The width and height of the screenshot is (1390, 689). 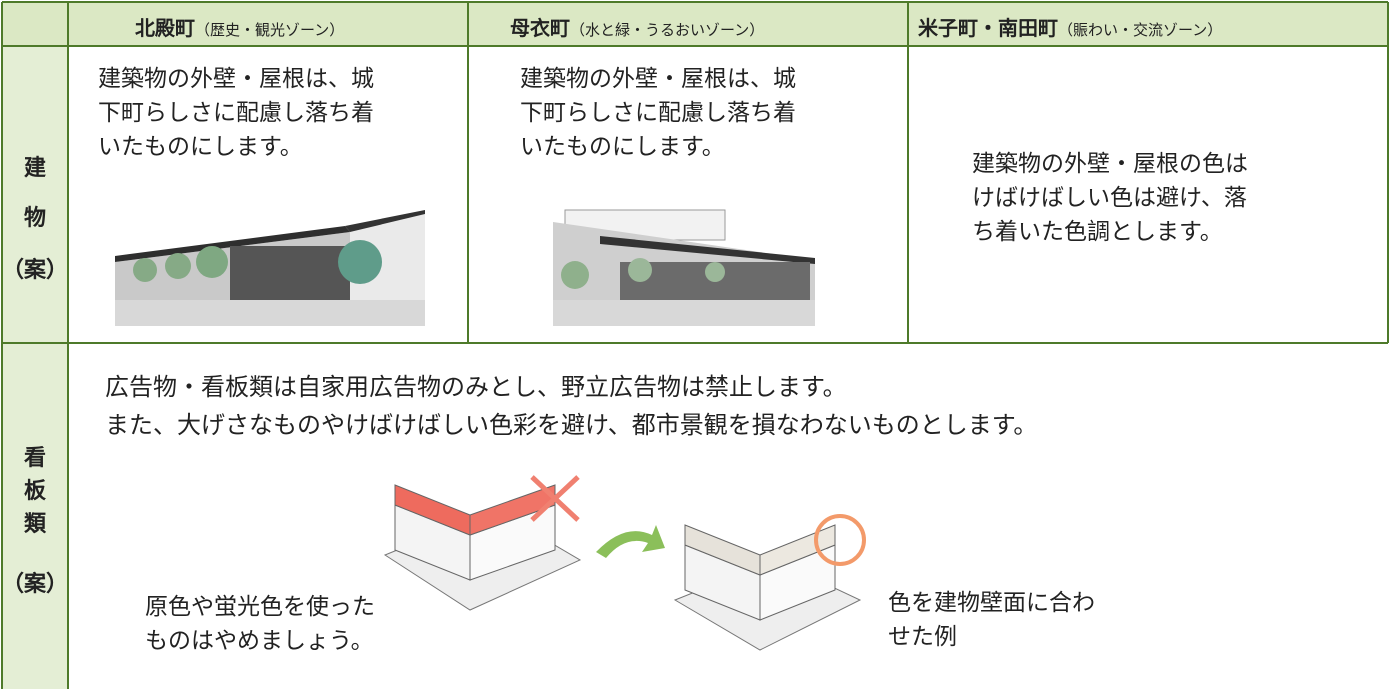 I want to click on row-label: 建, so click(x=35, y=168).